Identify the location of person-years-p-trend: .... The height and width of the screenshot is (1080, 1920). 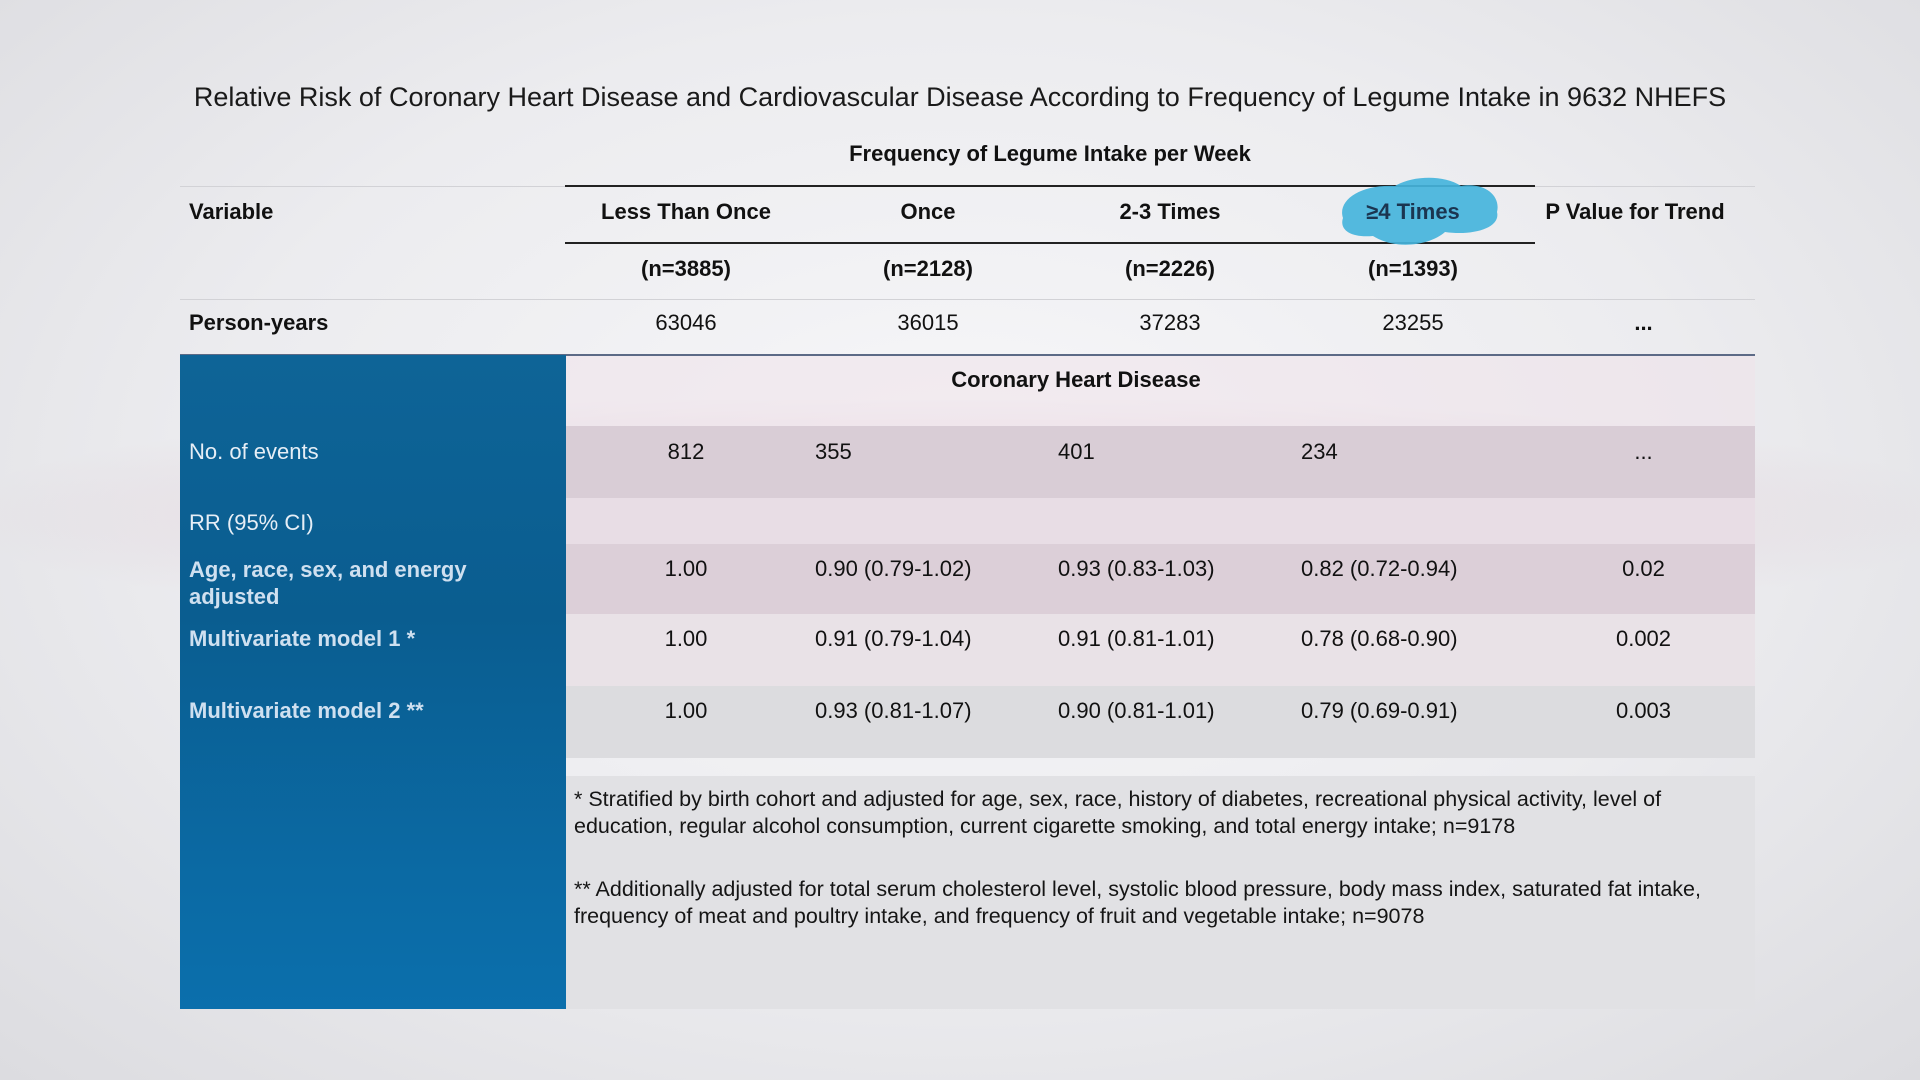
(1643, 322).